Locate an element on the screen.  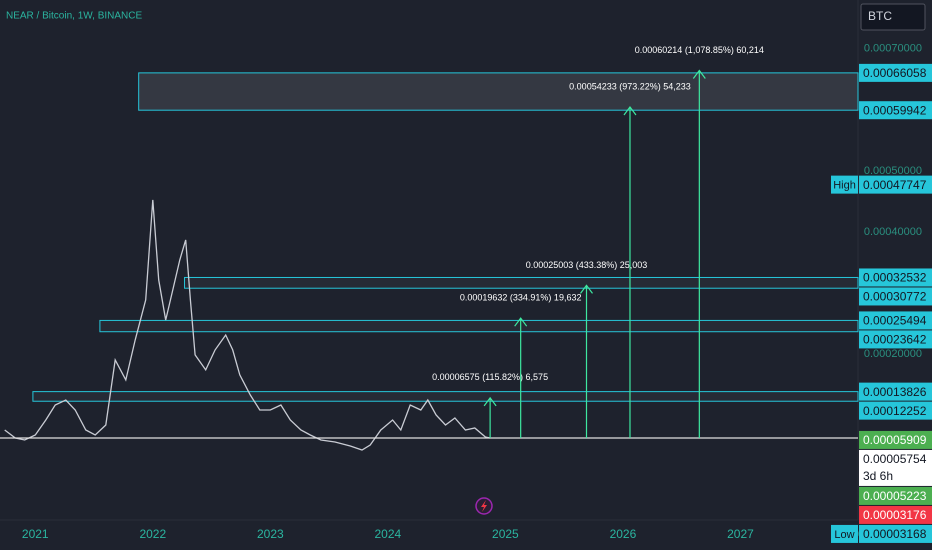
price-label: 0.00005909 is located at coordinates (895, 440).